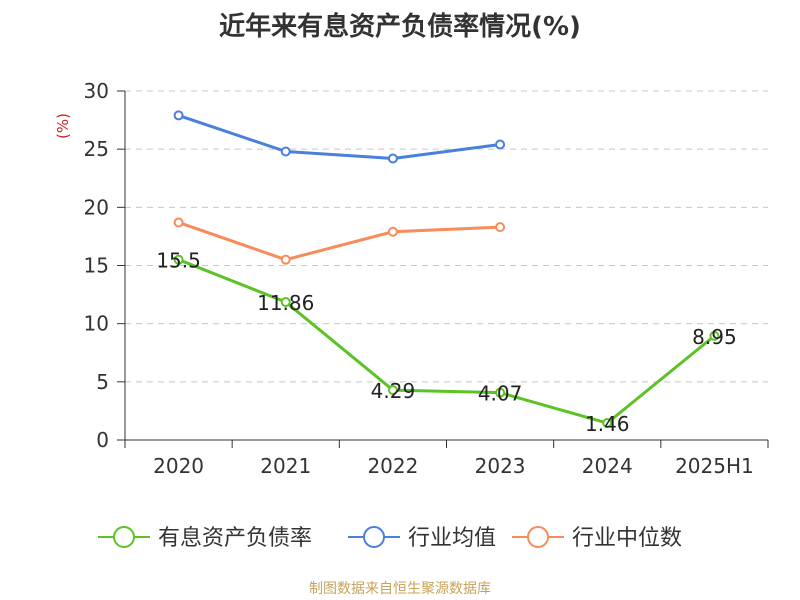  I want to click on y-tick-label: 25, so click(96, 149).